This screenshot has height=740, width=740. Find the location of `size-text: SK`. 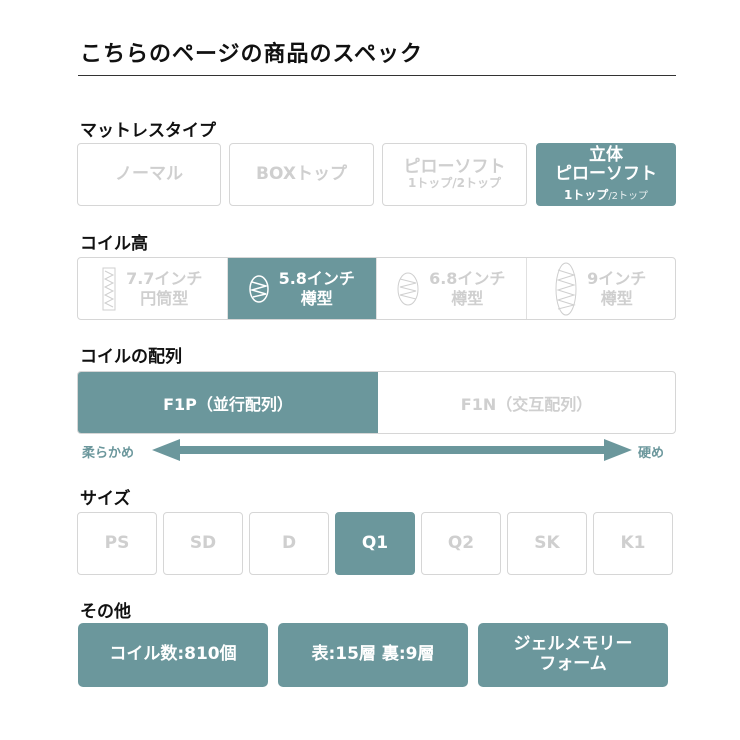

size-text: SK is located at coordinates (547, 542).